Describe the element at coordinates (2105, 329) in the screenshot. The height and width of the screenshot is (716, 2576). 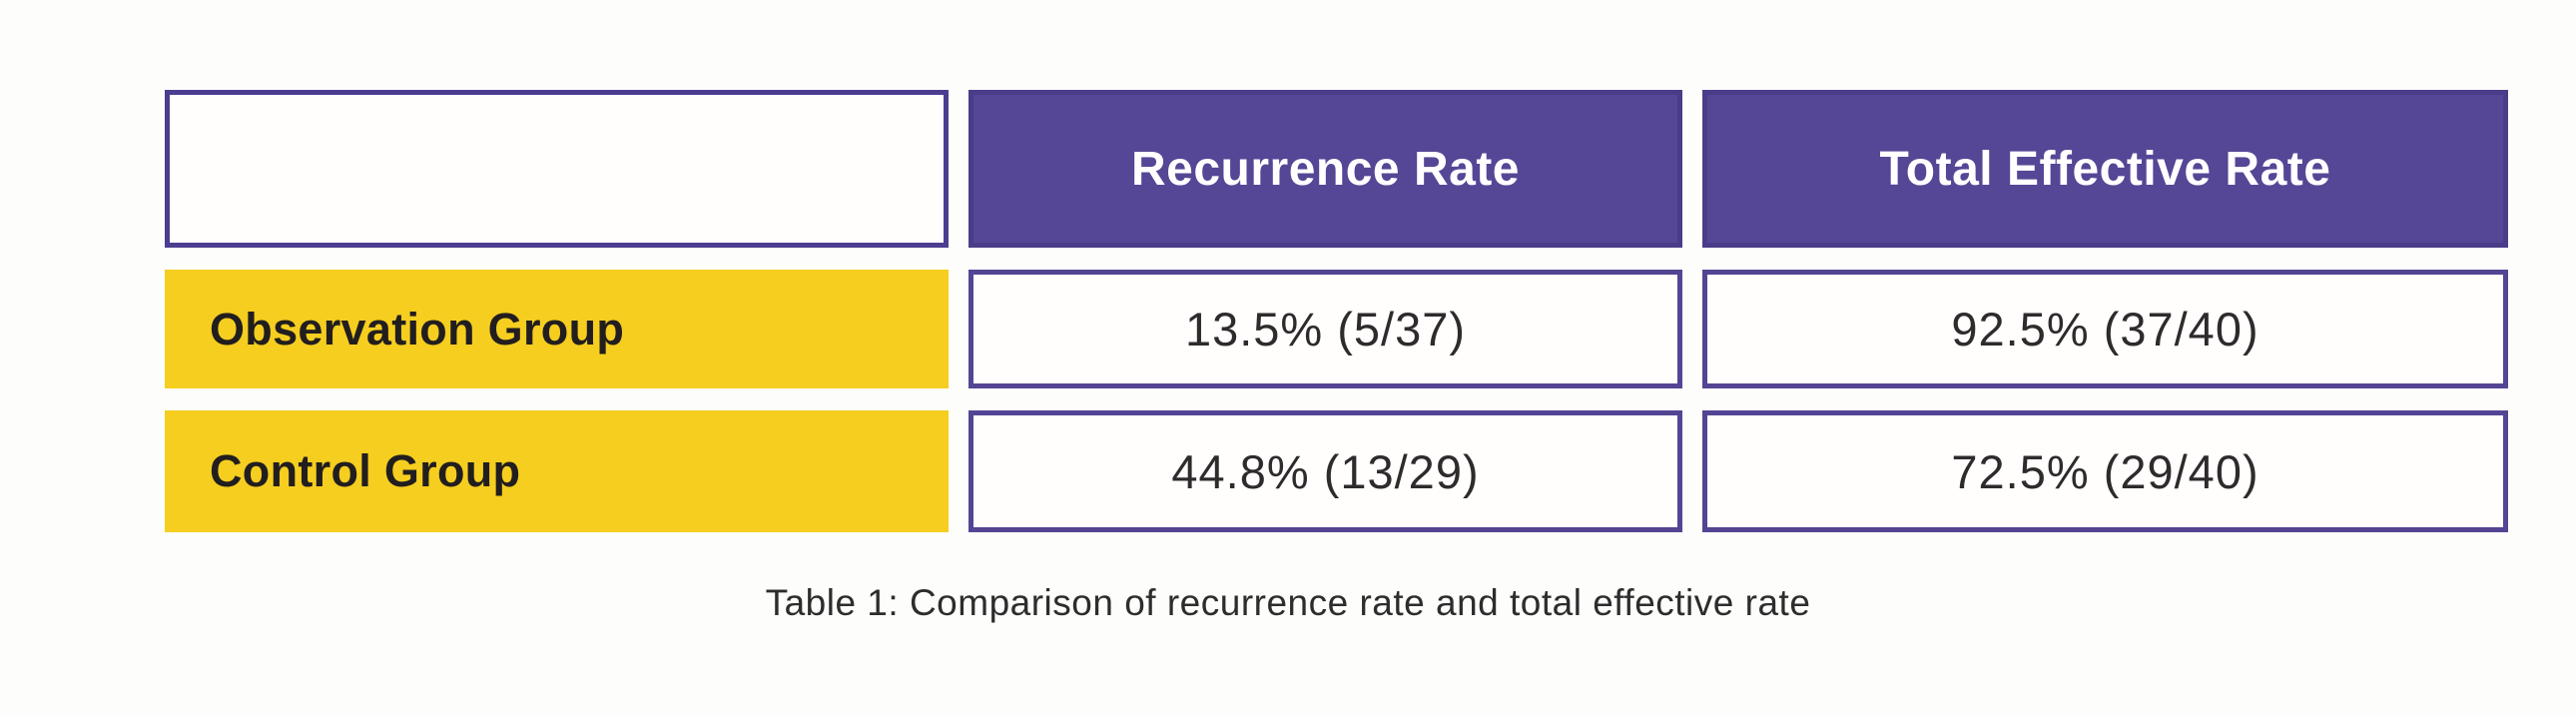
I see `cell-observation-total-effective-rate: 92.5% (37/40)` at that location.